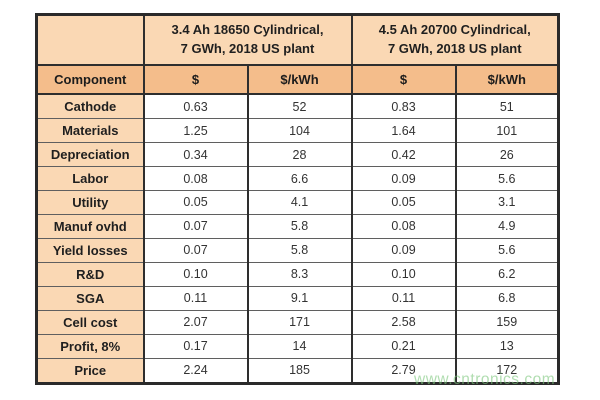 The width and height of the screenshot is (600, 400). Describe the element at coordinates (90, 131) in the screenshot. I see `row-label: Materials` at that location.